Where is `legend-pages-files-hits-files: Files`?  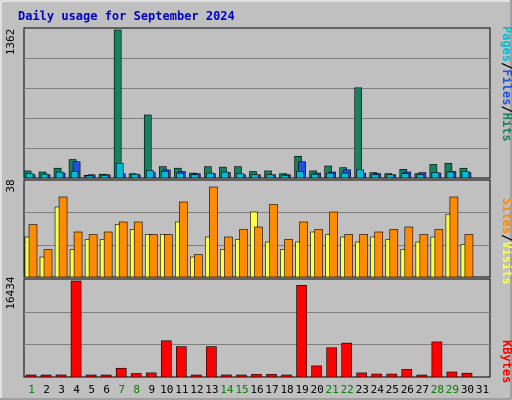 legend-pages-files-hits-files: Files is located at coordinates (506, 87).